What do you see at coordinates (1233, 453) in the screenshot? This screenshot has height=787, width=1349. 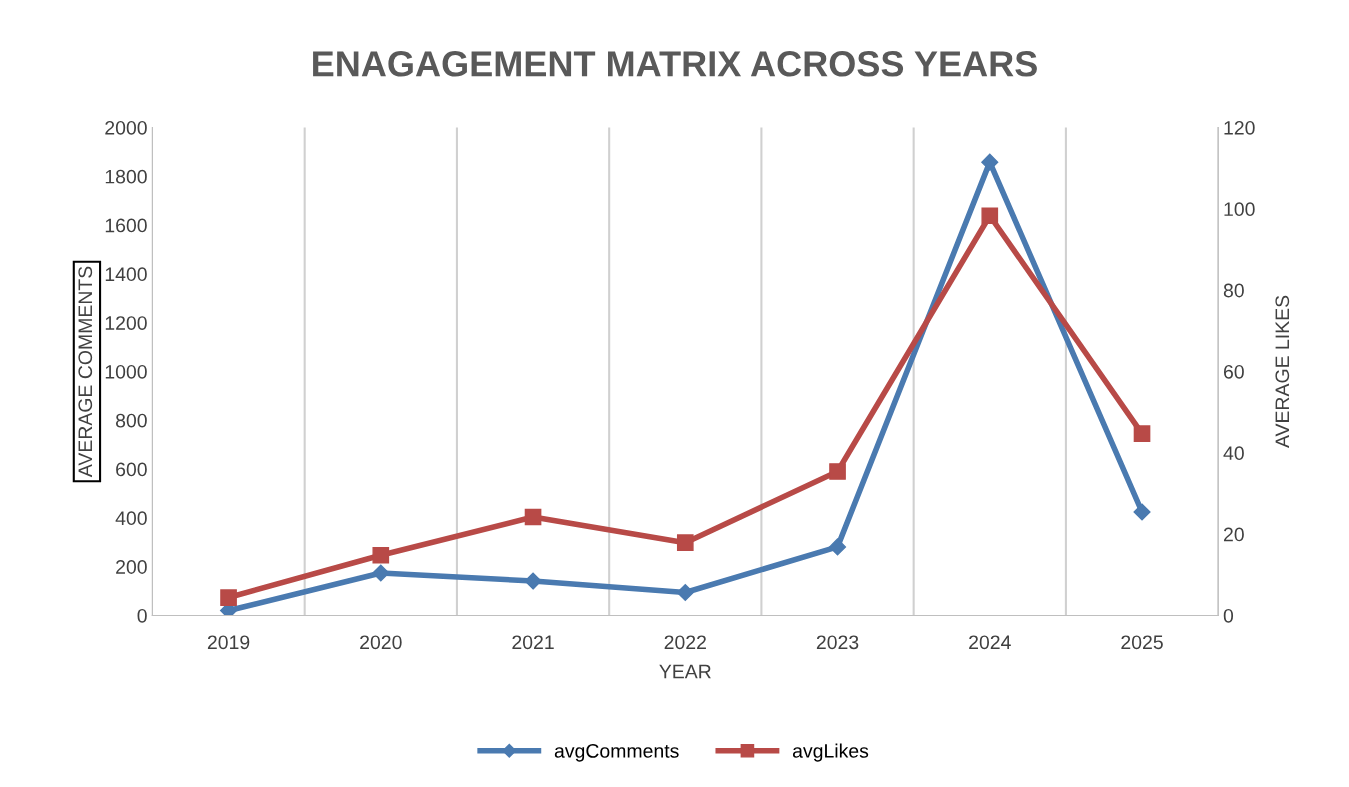 I see `y2-tick-label: 40` at bounding box center [1233, 453].